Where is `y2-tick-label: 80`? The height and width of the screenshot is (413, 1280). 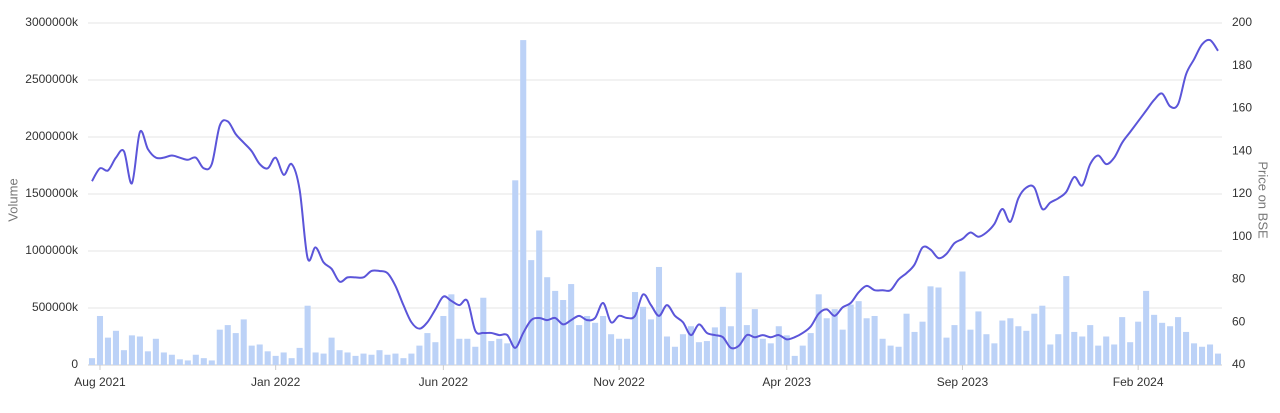
y2-tick-label: 80 is located at coordinates (1239, 279).